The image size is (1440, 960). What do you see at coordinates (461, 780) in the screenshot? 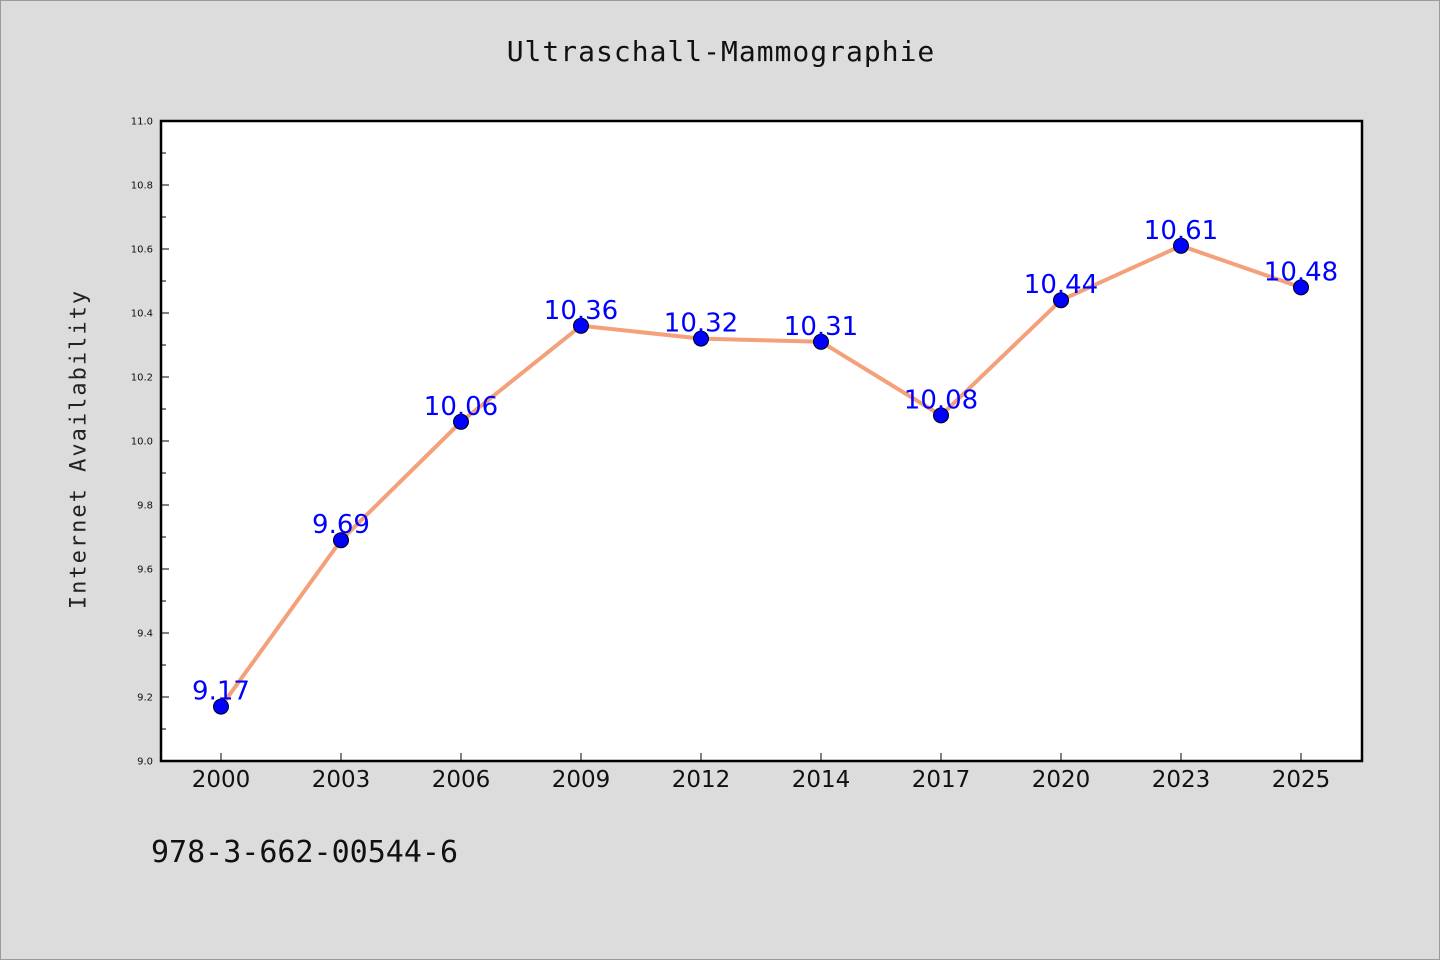
I see `x-tick-label: 2006` at bounding box center [461, 780].